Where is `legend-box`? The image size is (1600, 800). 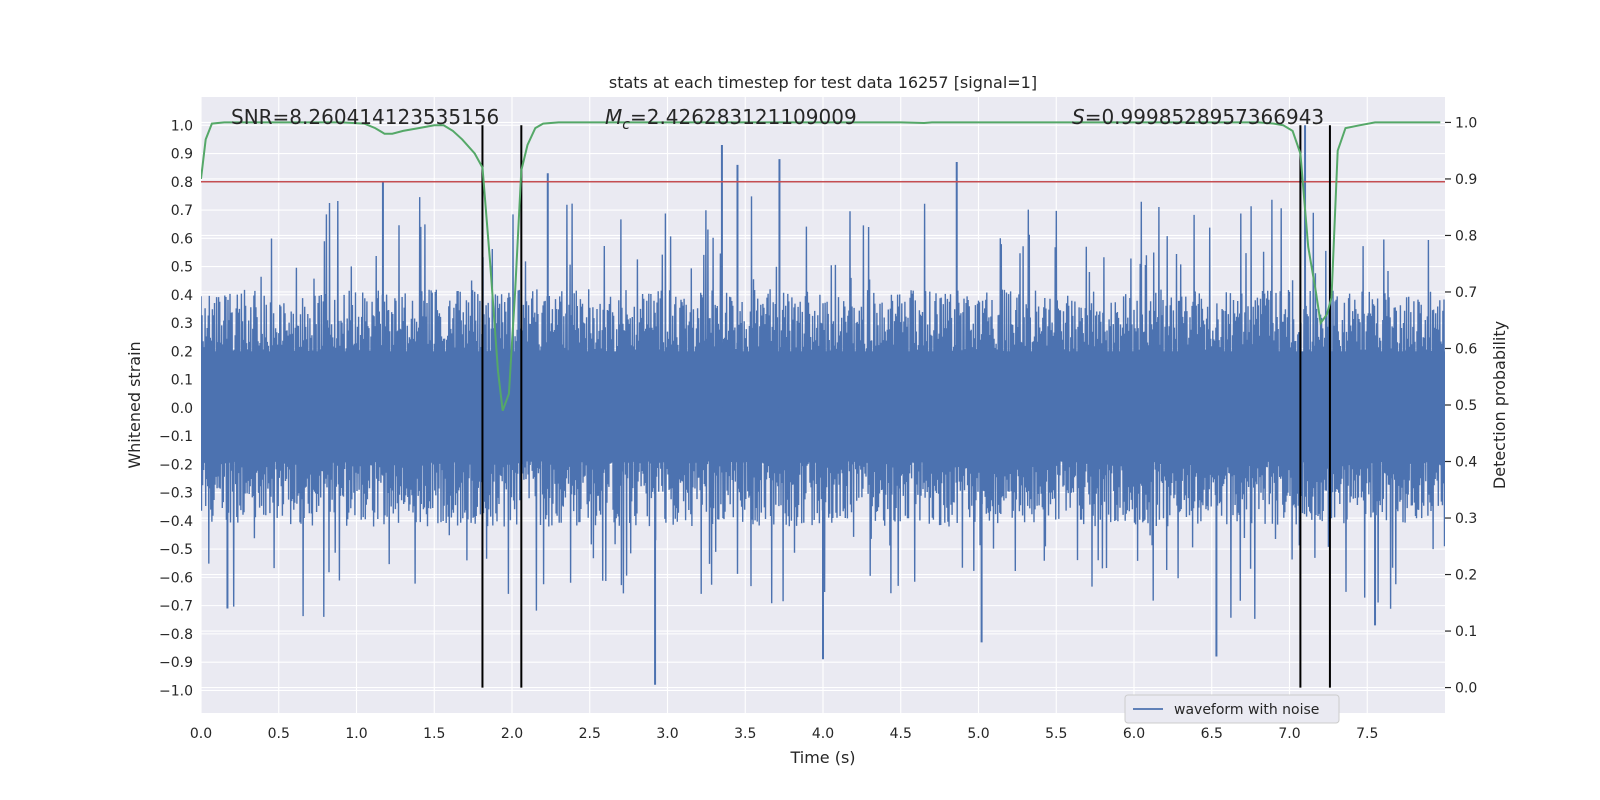 legend-box is located at coordinates (1232, 709).